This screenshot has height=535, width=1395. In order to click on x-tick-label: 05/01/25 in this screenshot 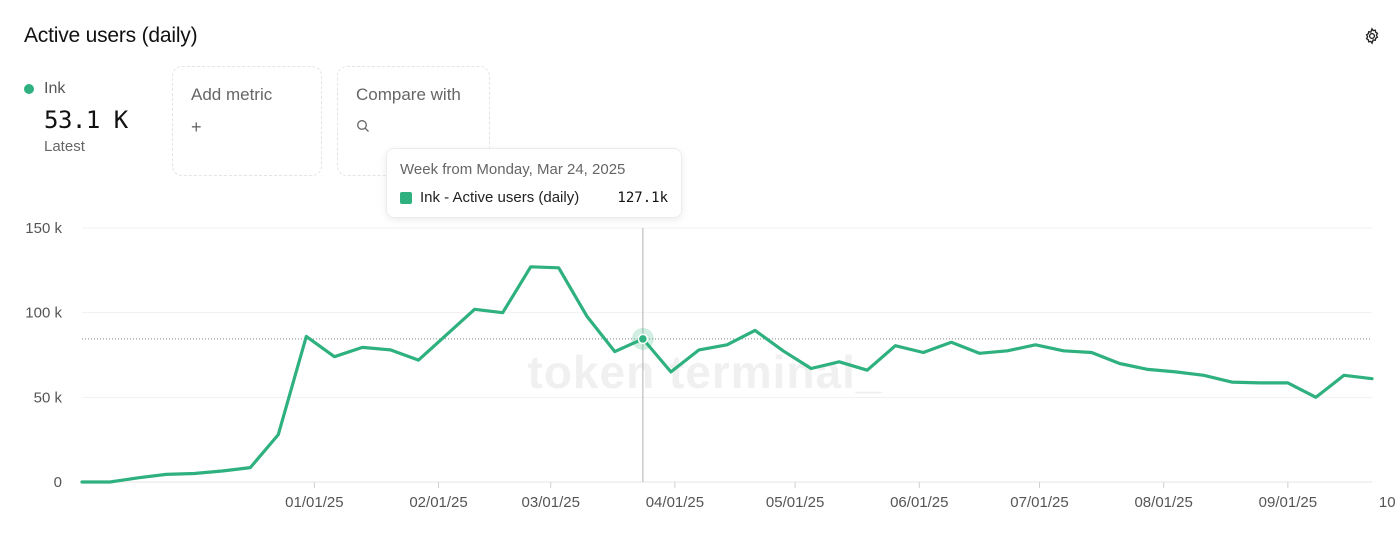, I will do `click(795, 502)`.